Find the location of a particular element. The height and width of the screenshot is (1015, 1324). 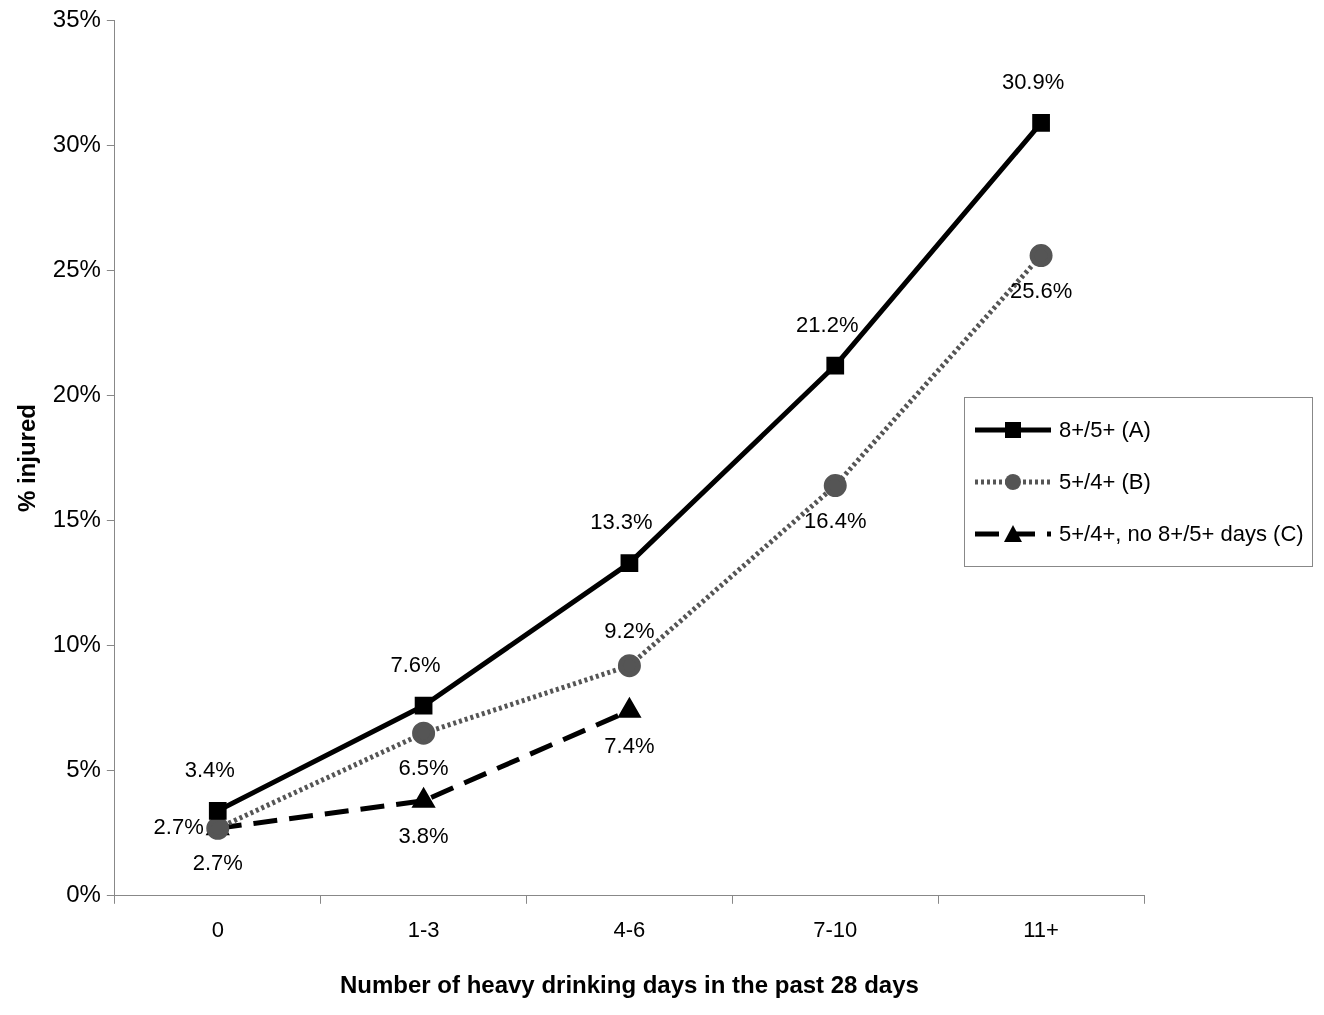

x-tick-label: 1-3 is located at coordinates (423, 930).